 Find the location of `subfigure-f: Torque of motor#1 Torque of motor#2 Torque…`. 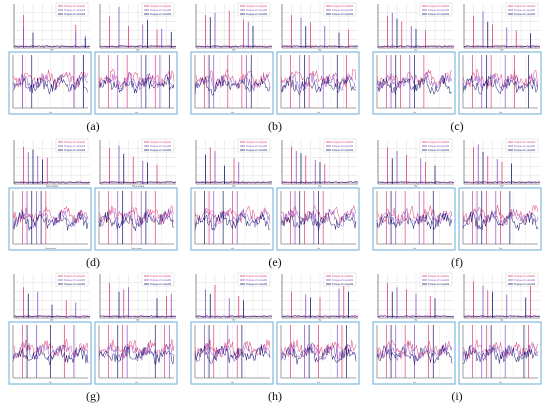

subfigure-f: Torque of motor#1 Torque of motor#2 Torque… is located at coordinates (457, 203).